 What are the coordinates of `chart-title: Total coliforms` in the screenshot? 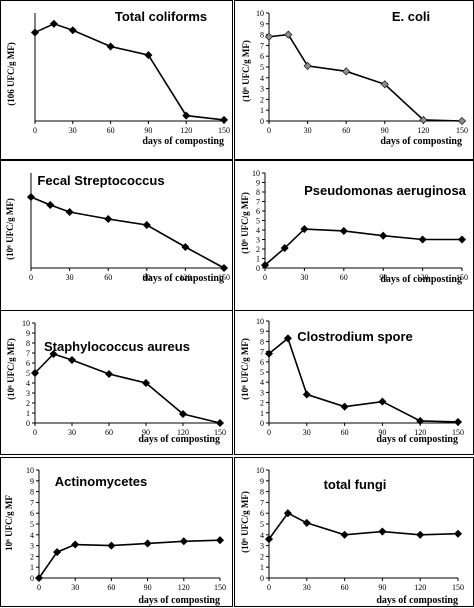 It's located at (161, 16).